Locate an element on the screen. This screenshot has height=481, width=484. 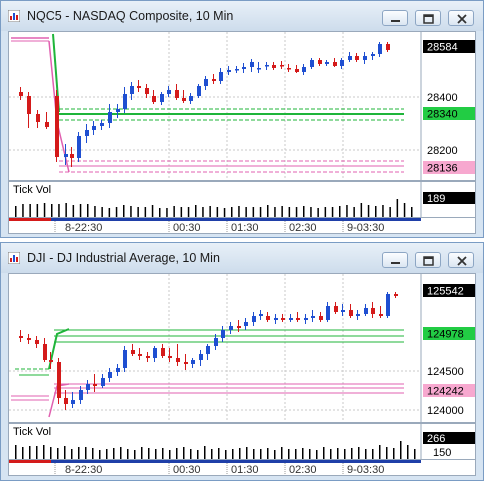
time-label: 02:30 is located at coordinates (303, 227).